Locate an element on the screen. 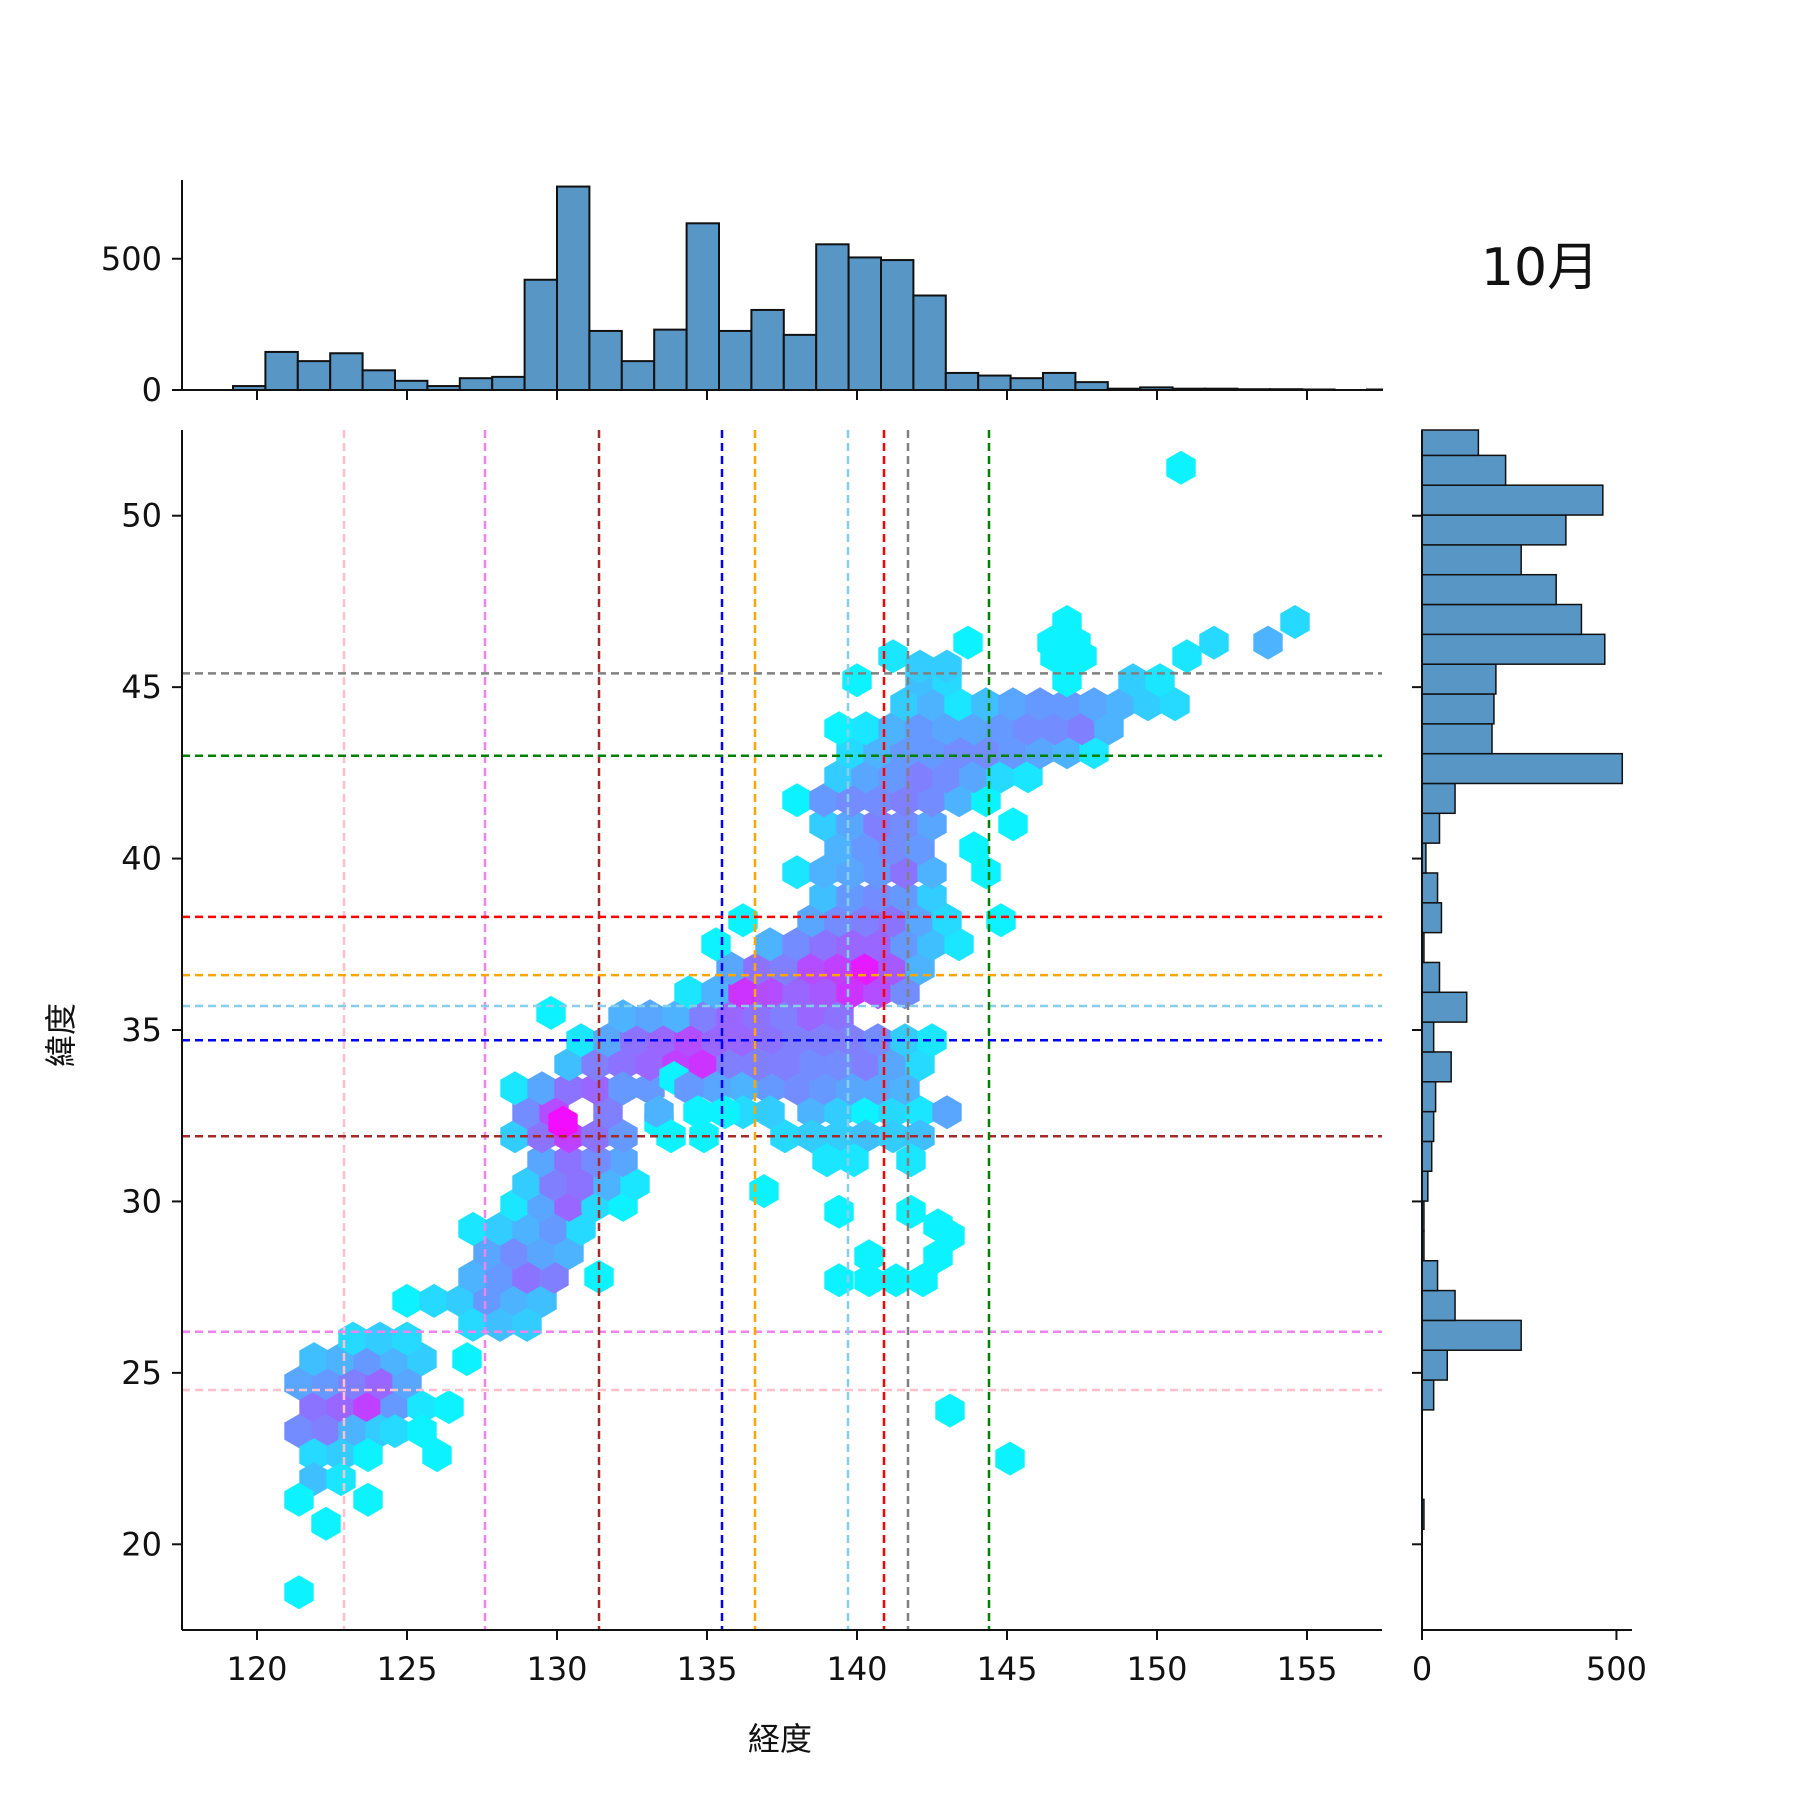  month-label: 10月 is located at coordinates (1540, 268).